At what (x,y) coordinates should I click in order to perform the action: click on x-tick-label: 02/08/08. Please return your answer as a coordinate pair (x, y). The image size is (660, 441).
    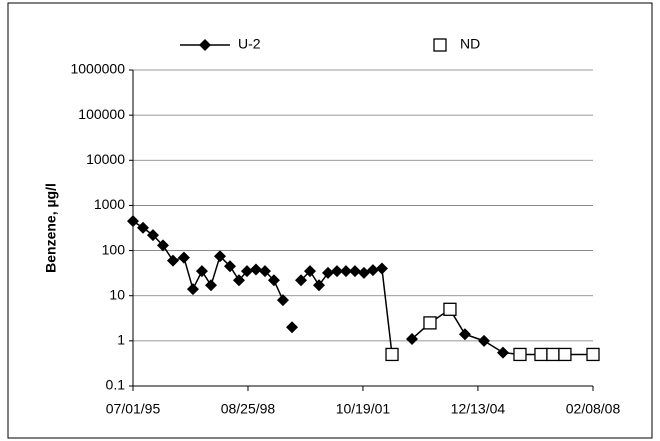
    Looking at the image, I should click on (593, 409).